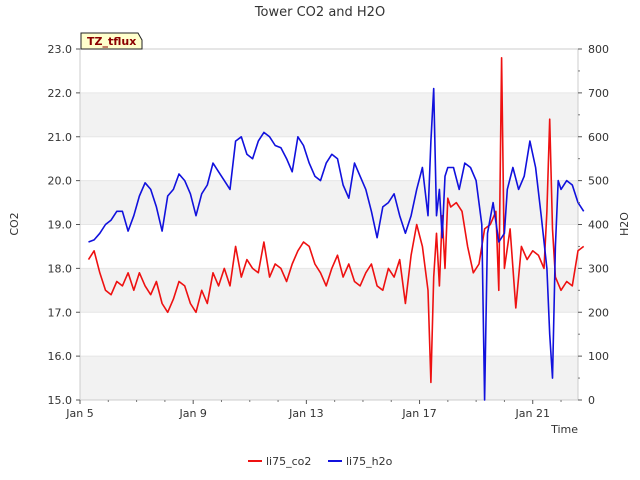 The width and height of the screenshot is (640, 480). I want to click on site-badge: TZ_tflux, so click(111, 41).